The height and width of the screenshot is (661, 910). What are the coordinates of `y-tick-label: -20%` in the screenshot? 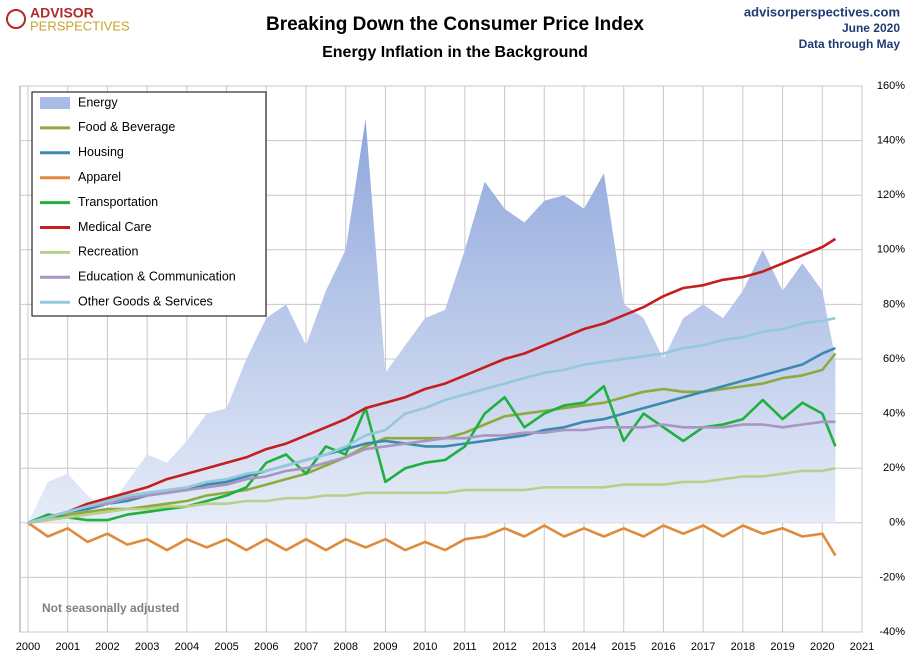 It's located at (892, 577).